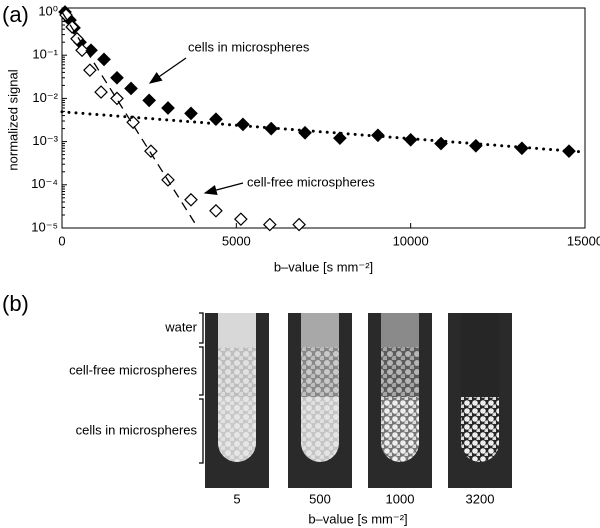 This screenshot has height=528, width=600. I want to click on b-value-label: 500, so click(320, 498).